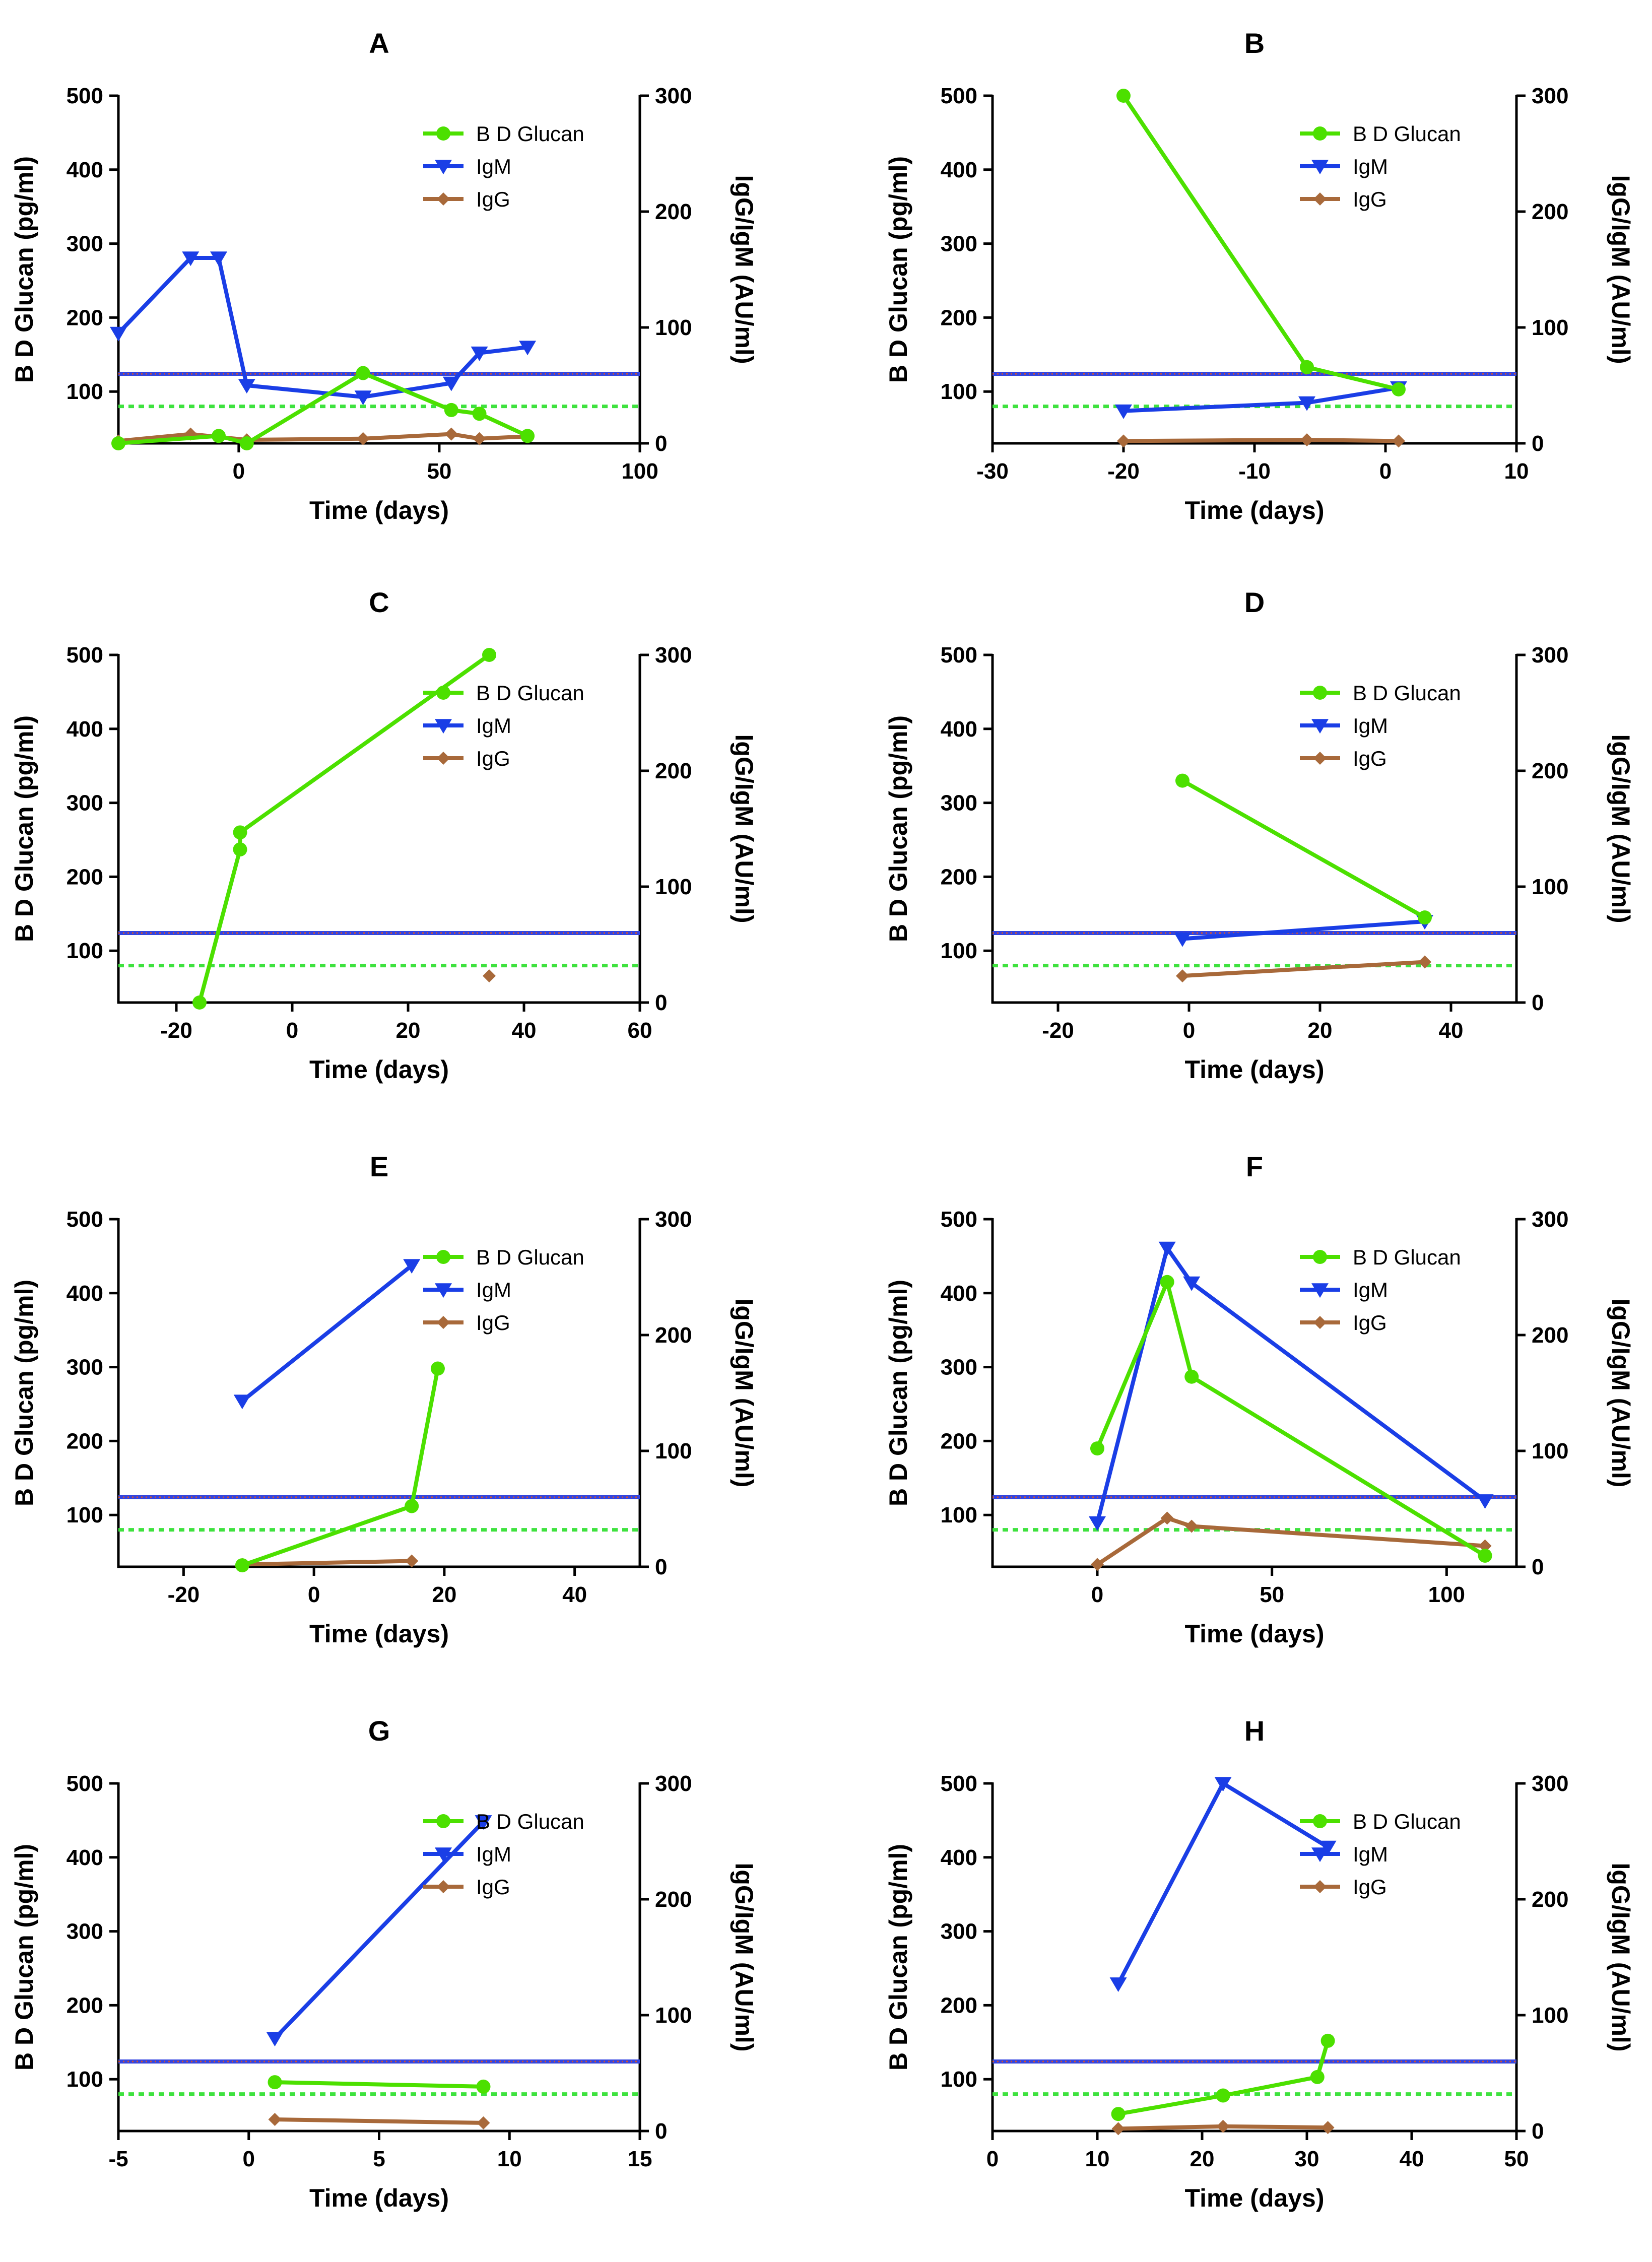 The height and width of the screenshot is (2262, 1652). What do you see at coordinates (1320, 167) in the screenshot?
I see `legend-igm-marker` at bounding box center [1320, 167].